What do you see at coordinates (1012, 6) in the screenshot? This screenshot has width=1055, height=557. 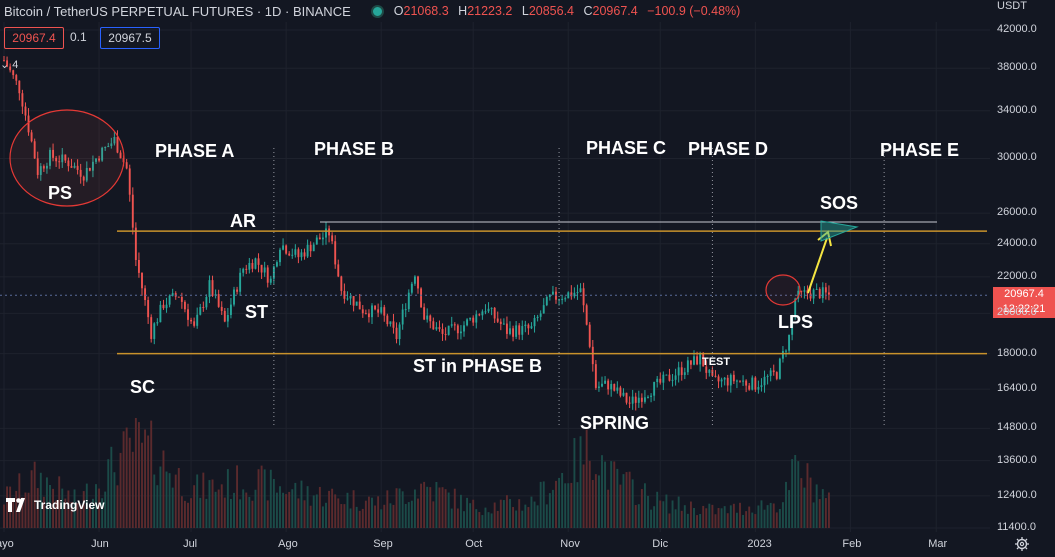 I see `currency-label: USDT` at bounding box center [1012, 6].